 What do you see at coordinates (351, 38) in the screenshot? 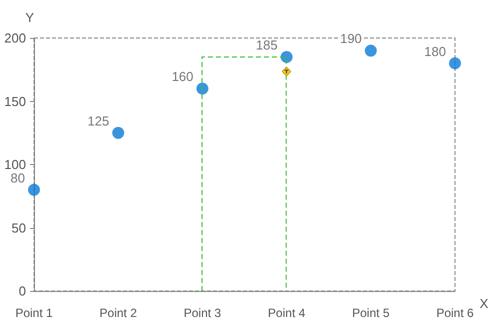
I see `data-label: 190` at bounding box center [351, 38].